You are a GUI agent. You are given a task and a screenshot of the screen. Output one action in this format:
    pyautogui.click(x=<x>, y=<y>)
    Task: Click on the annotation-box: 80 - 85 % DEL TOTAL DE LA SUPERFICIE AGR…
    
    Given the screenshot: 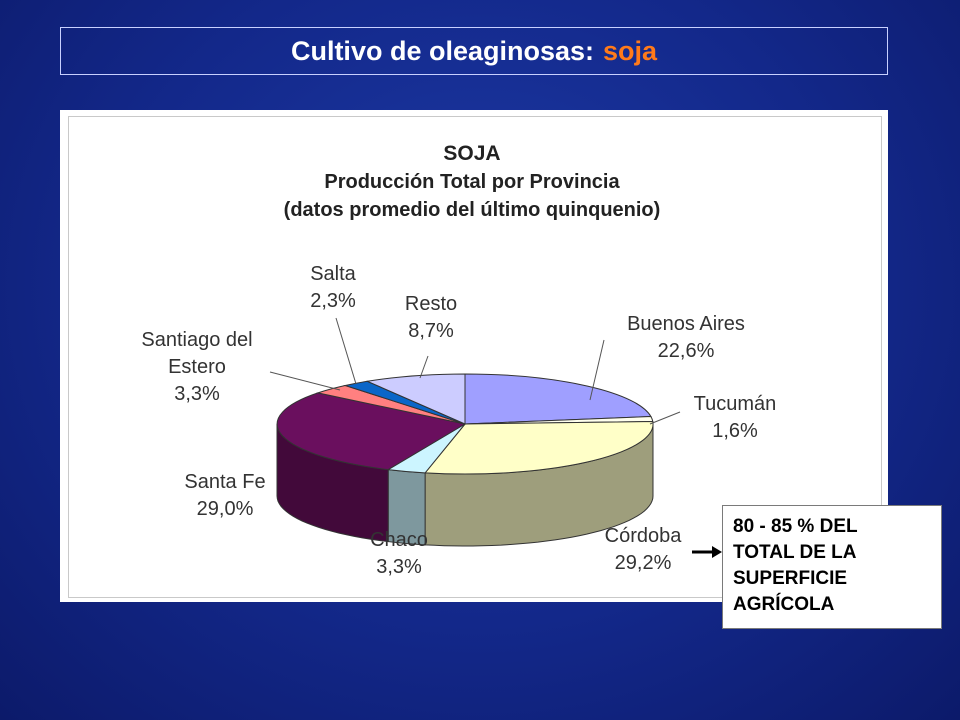 What is the action you would take?
    pyautogui.click(x=832, y=567)
    